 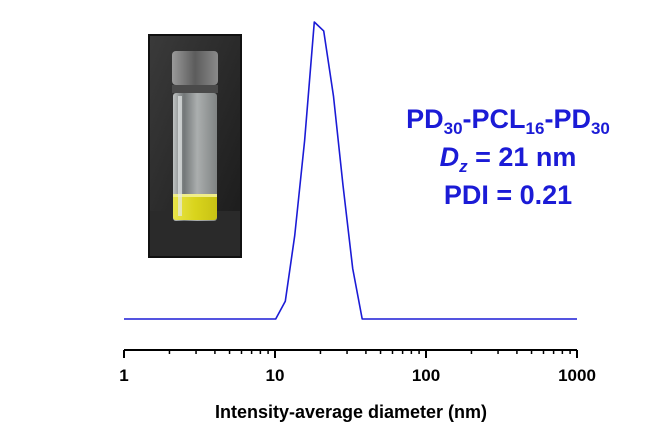 I want to click on x-axis-title: Intensity-average diameter (nm), so click(x=351, y=412).